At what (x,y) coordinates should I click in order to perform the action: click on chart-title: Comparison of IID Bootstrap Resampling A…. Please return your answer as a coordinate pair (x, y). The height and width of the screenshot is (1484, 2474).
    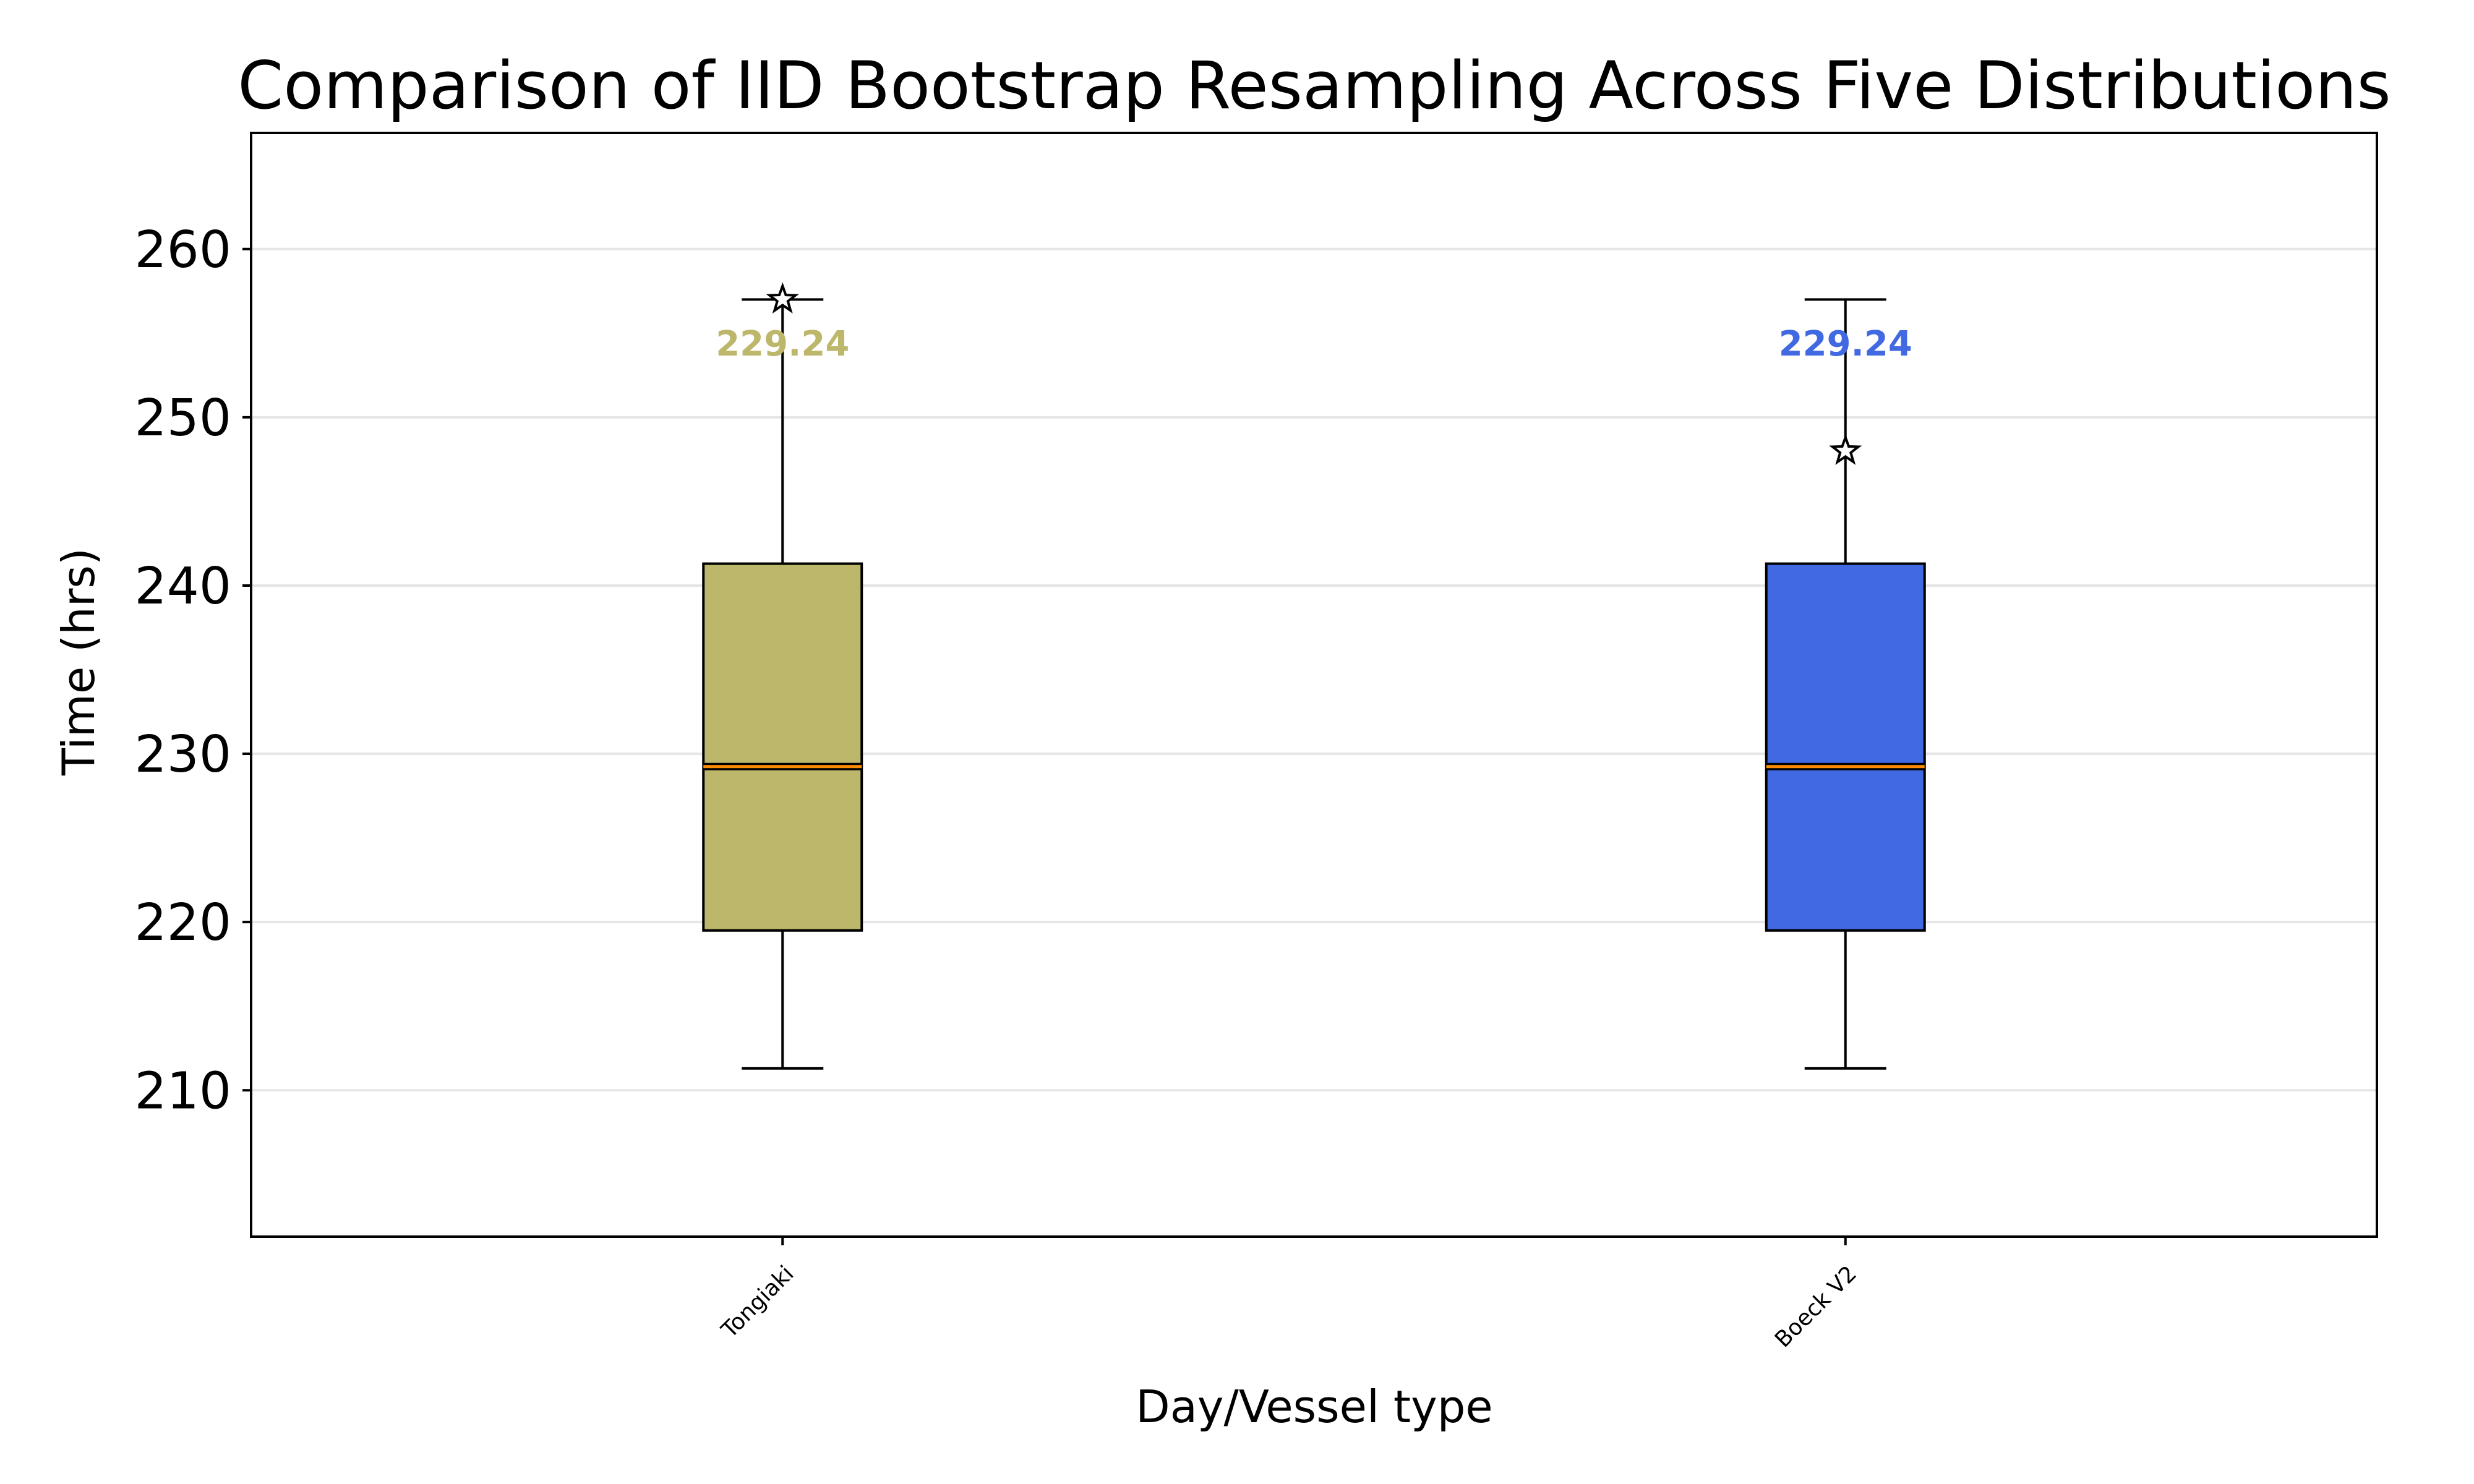
    Looking at the image, I should click on (1315, 86).